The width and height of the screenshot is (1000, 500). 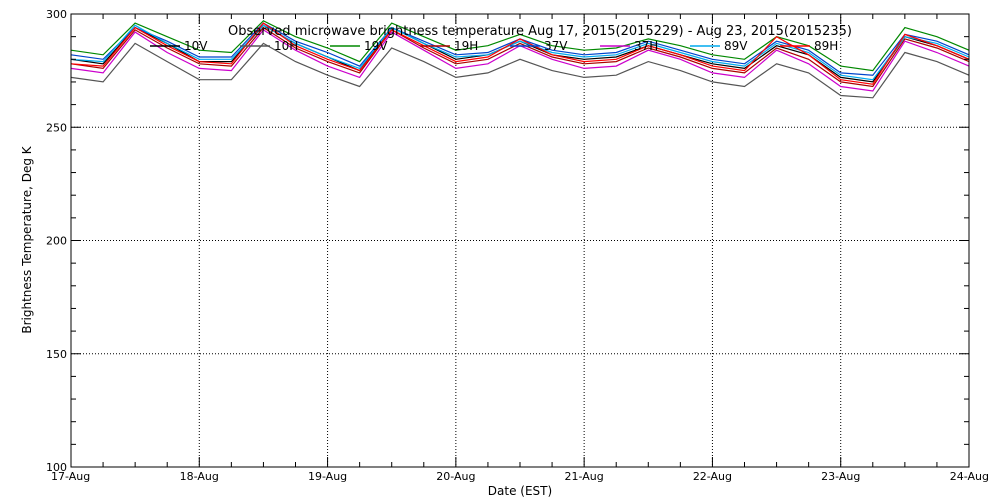 What do you see at coordinates (736, 46) in the screenshot?
I see `legend-label-89v: 89V` at bounding box center [736, 46].